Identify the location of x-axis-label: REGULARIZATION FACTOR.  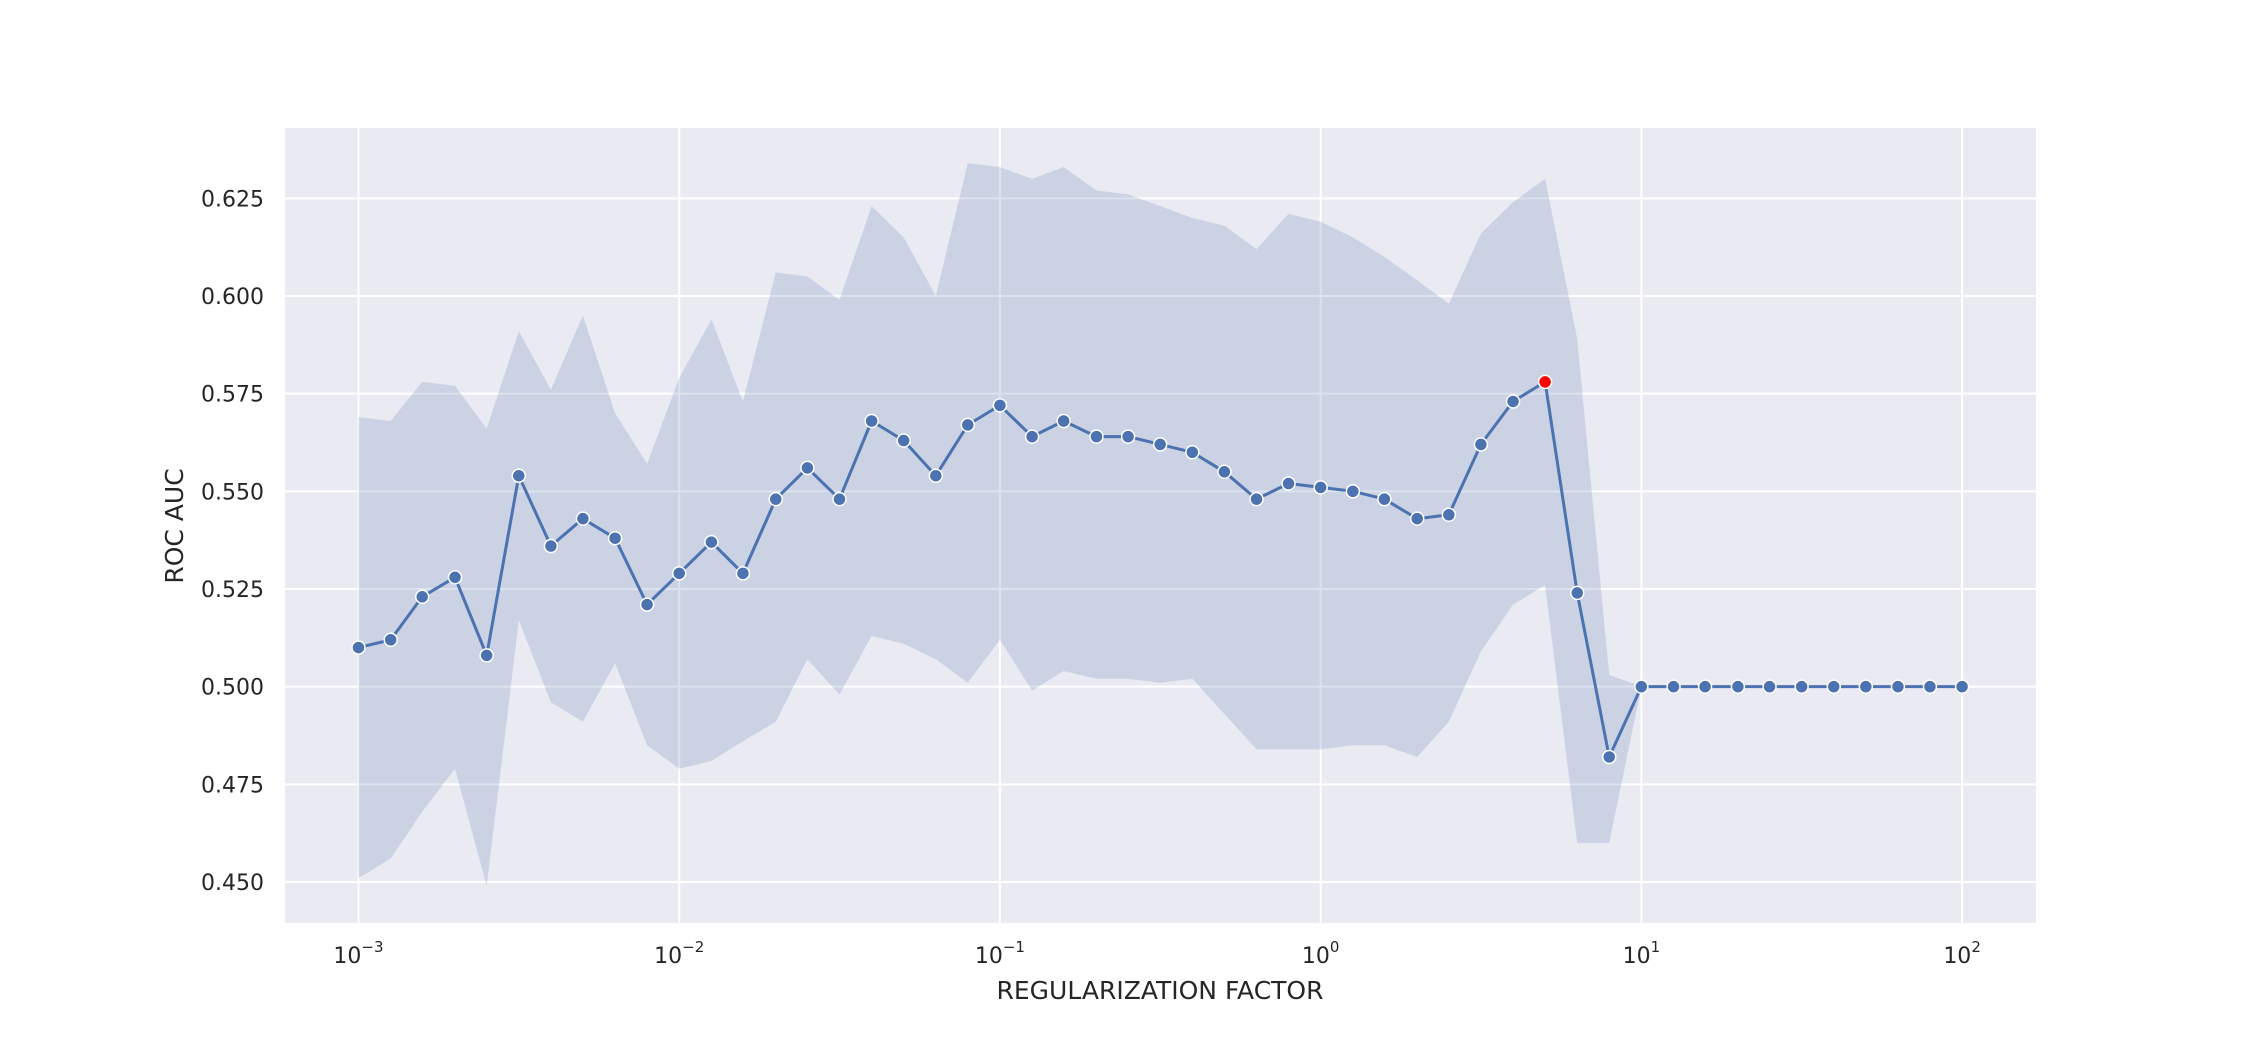
(1160, 990).